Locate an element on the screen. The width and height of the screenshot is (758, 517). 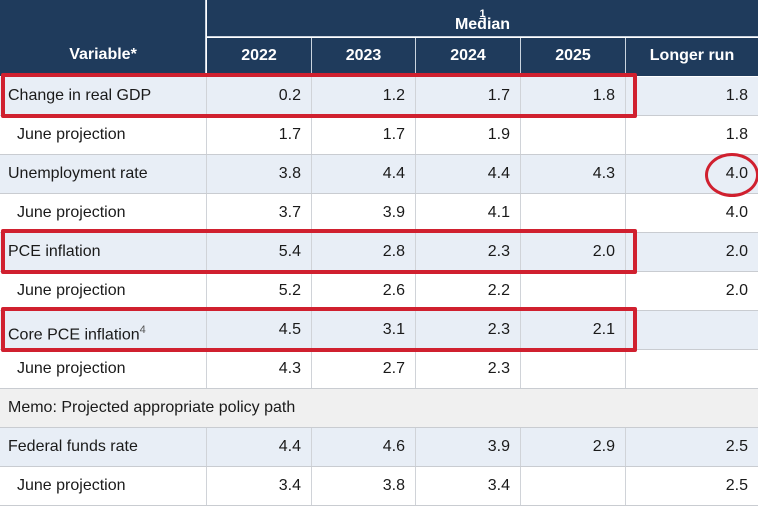
table-row: June projection 4.3 2.7 2.3 is located at coordinates (379, 369).